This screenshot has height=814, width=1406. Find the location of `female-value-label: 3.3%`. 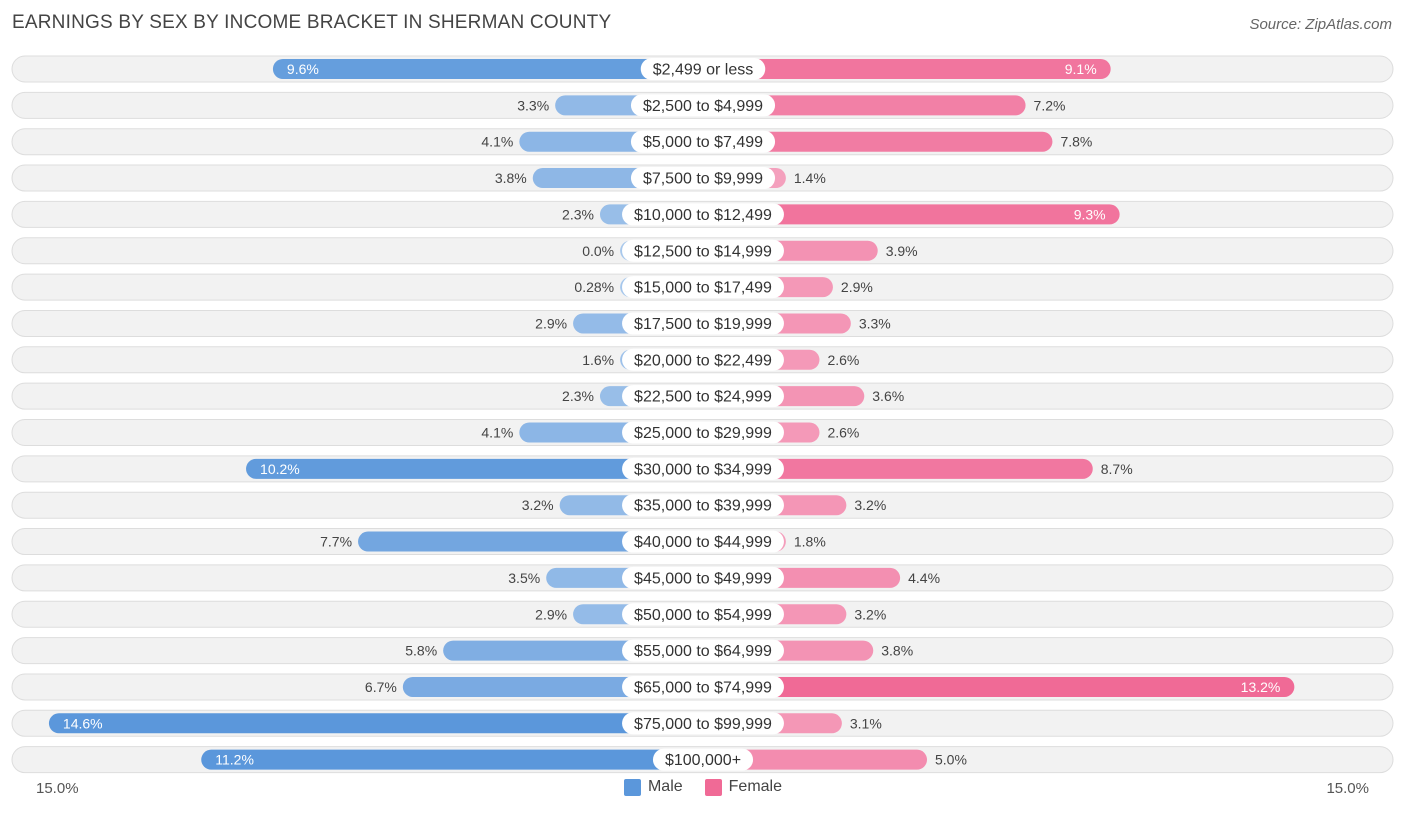

female-value-label: 3.3% is located at coordinates (875, 323).